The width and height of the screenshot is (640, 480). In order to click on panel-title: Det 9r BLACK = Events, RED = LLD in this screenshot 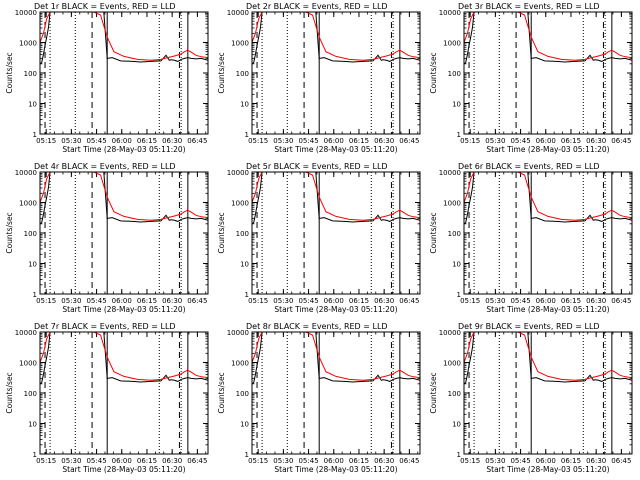, I will do `click(529, 326)`.